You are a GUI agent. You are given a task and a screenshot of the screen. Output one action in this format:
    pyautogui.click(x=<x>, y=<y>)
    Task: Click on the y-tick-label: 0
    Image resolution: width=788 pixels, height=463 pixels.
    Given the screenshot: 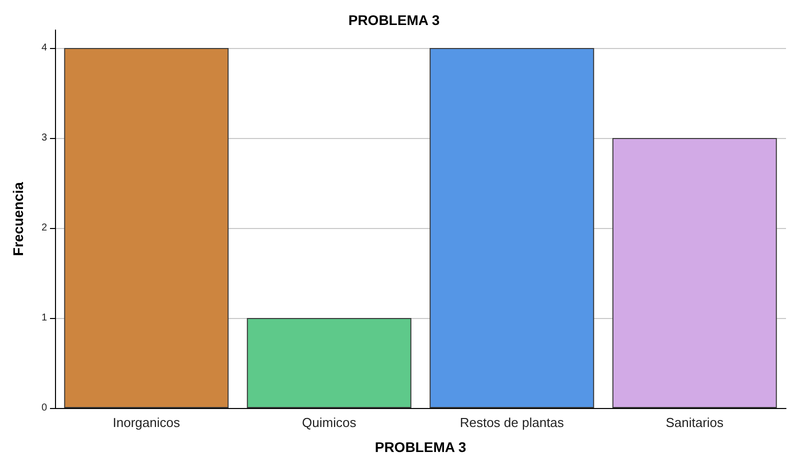 What is the action you would take?
    pyautogui.click(x=44, y=408)
    